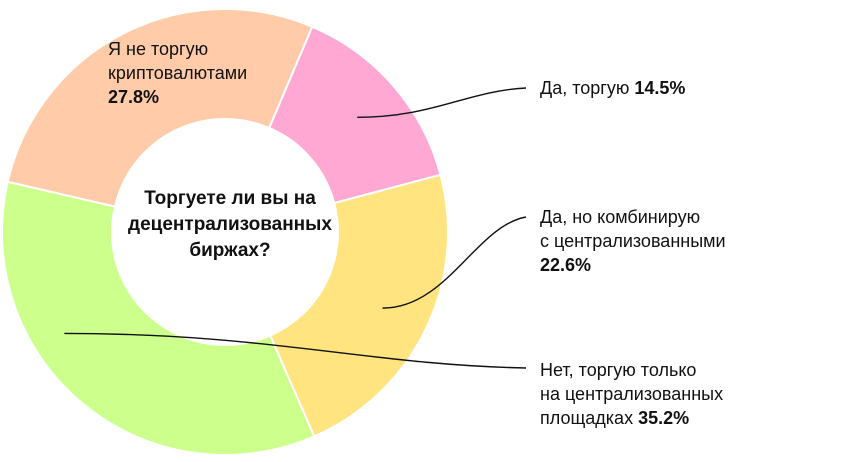  What do you see at coordinates (230, 250) in the screenshot?
I see `chart-title-line: биржах?` at bounding box center [230, 250].